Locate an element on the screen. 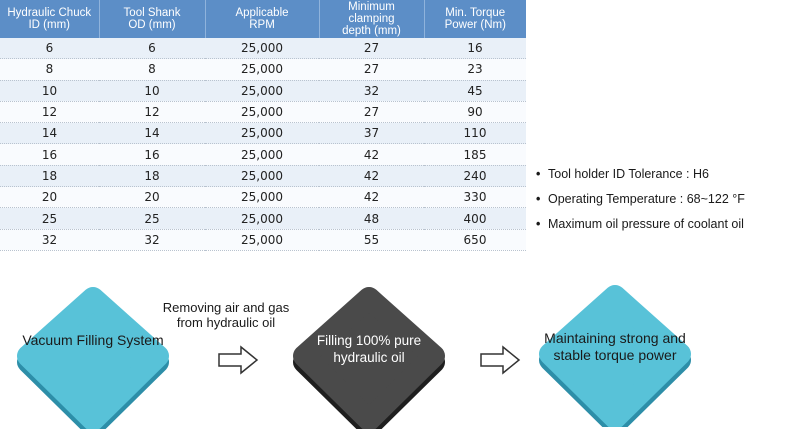 Image resolution: width=800 pixels, height=436 pixels. table-row: 25 25 25,000 48 400 is located at coordinates (263, 218).